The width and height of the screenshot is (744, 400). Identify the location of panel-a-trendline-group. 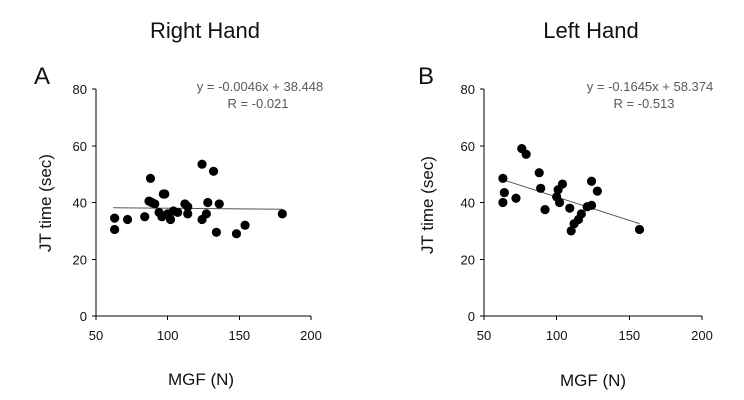
(198, 208).